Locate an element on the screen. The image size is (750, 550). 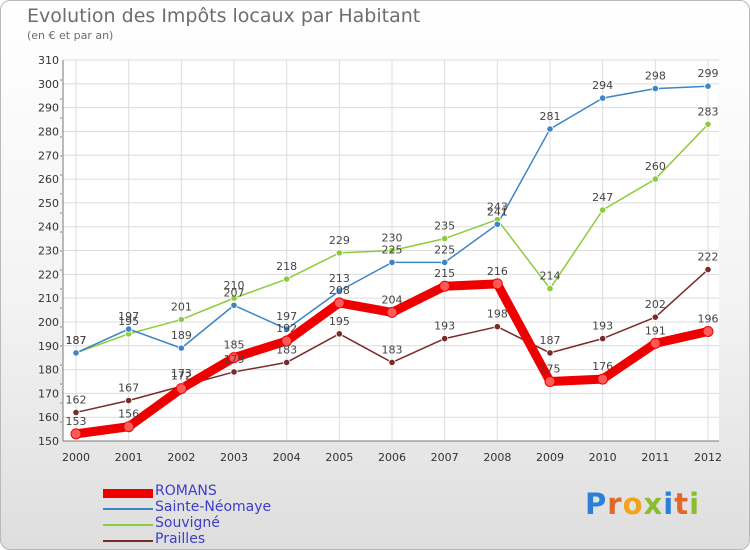
data-label: 208 is located at coordinates (339, 290).